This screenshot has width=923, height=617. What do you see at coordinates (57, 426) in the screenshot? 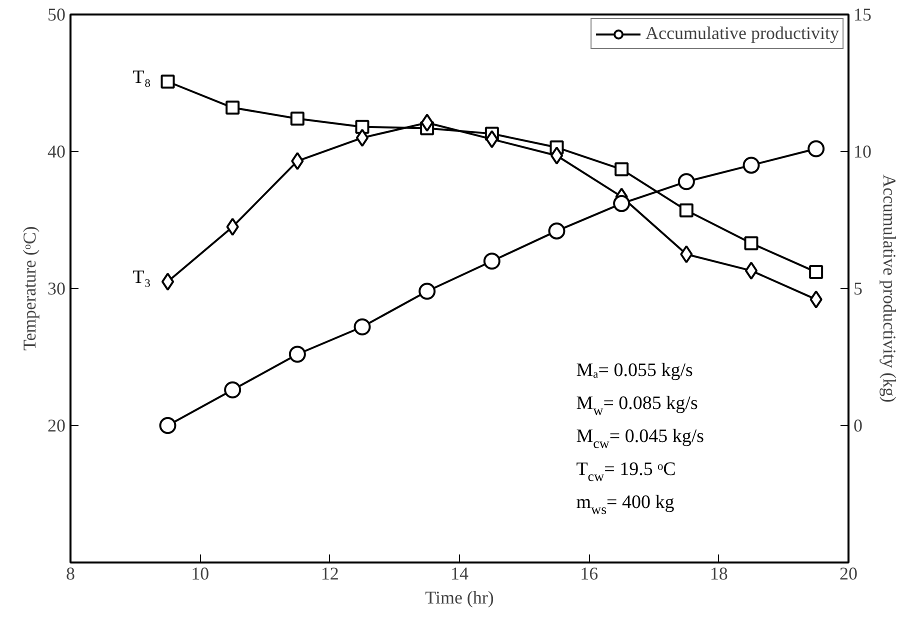
I see `y-tick-label: 20` at bounding box center [57, 426].